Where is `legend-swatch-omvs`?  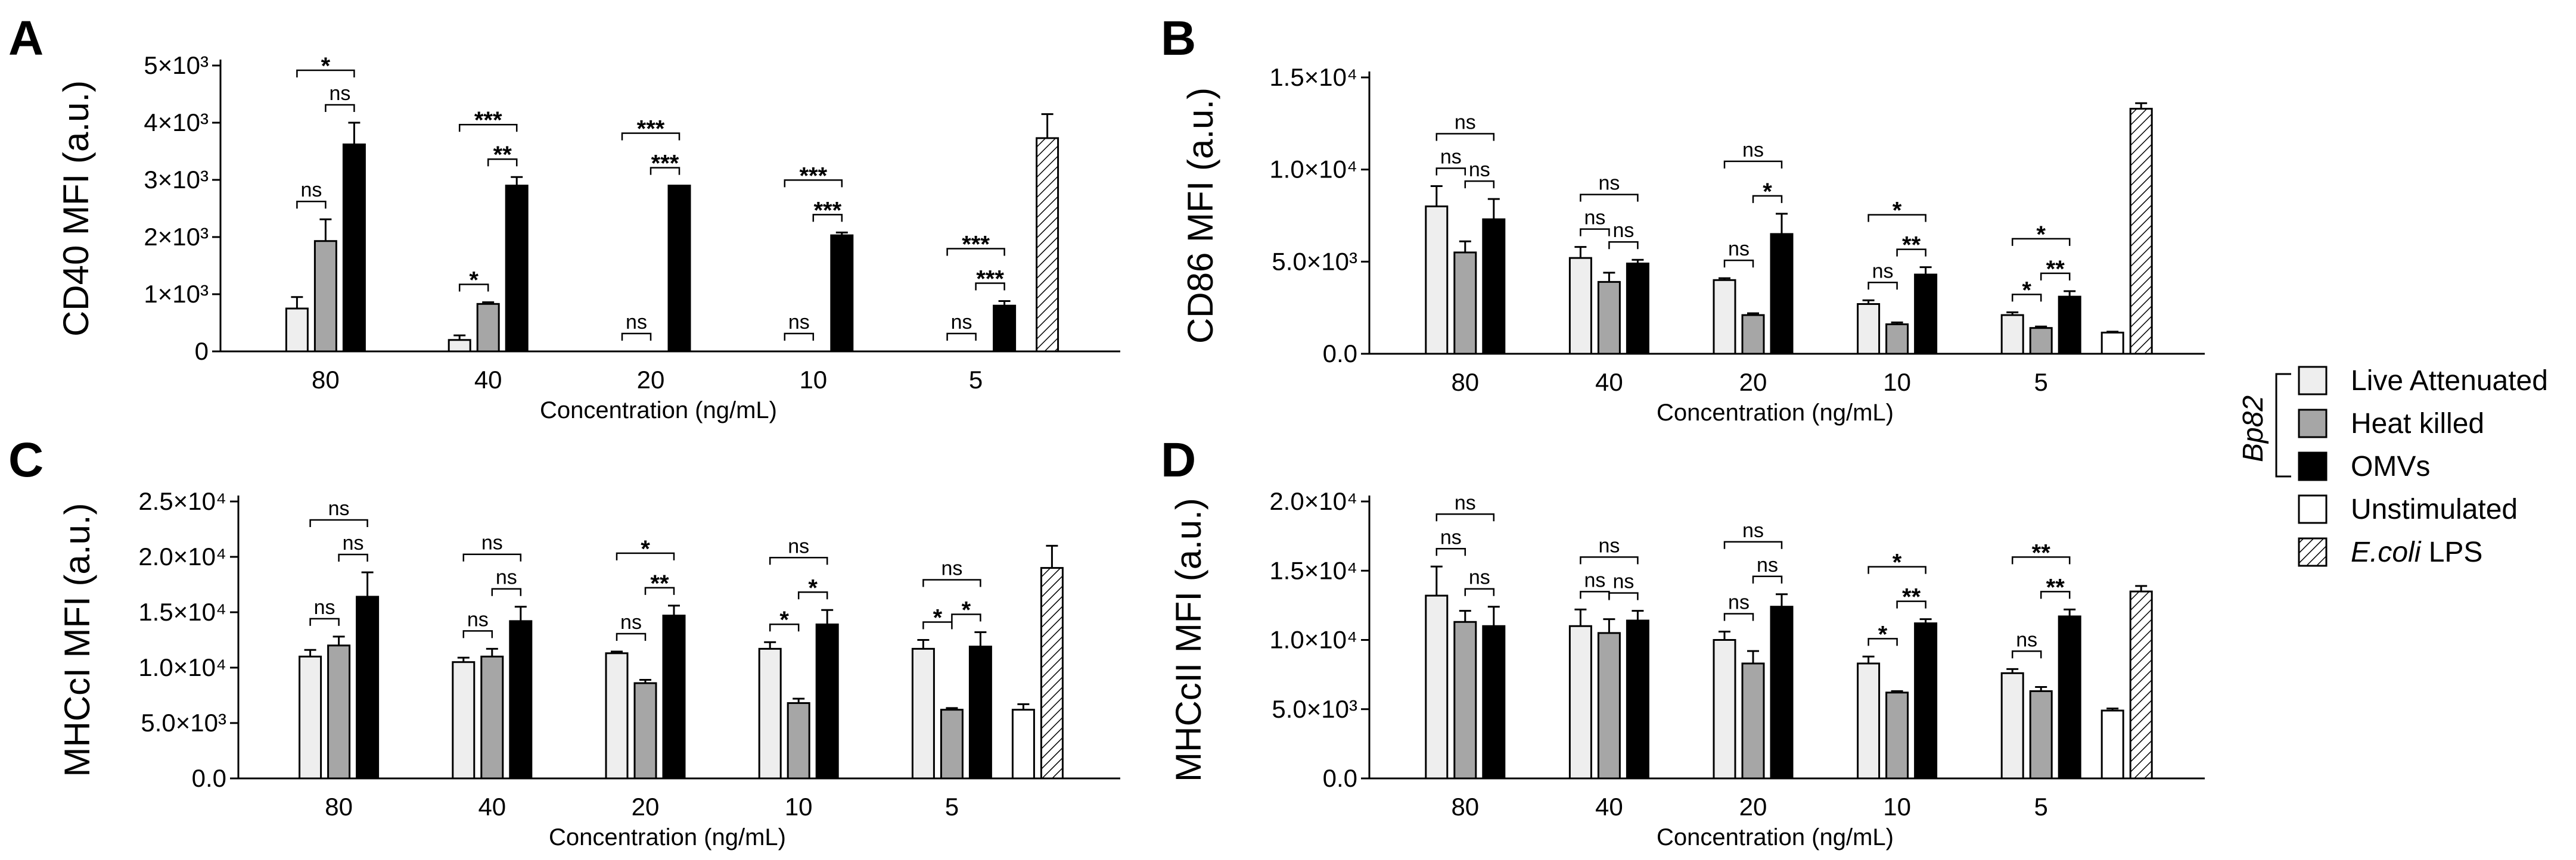 legend-swatch-omvs is located at coordinates (2313, 466).